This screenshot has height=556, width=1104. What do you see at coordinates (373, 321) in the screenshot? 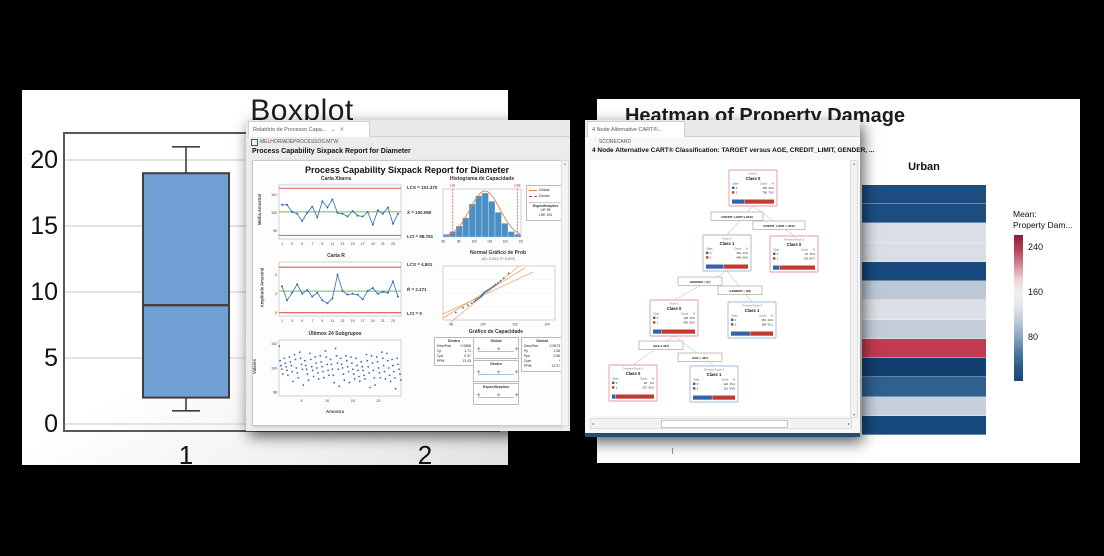
I see `svg-text: 19` at bounding box center [373, 321].